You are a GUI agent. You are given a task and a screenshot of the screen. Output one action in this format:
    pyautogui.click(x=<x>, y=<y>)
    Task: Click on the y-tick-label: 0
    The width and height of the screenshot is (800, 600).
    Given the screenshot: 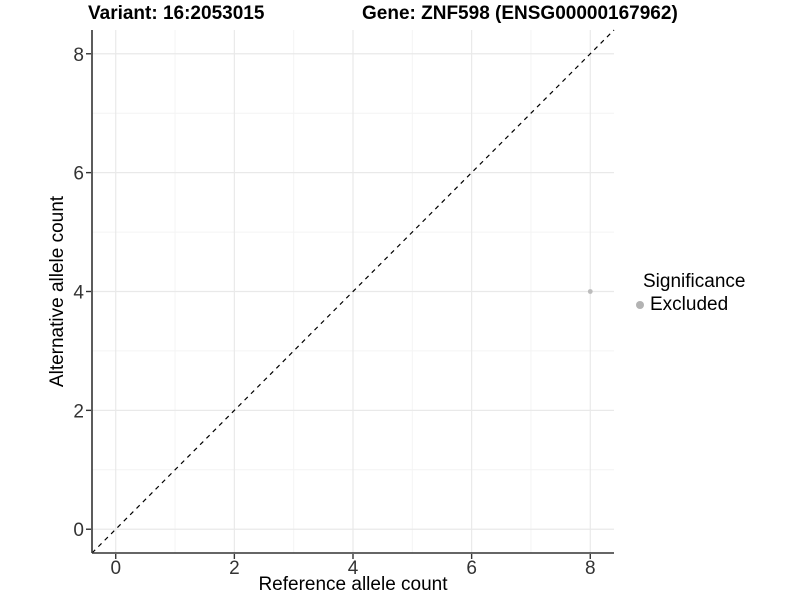 What is the action you would take?
    pyautogui.click(x=78, y=530)
    